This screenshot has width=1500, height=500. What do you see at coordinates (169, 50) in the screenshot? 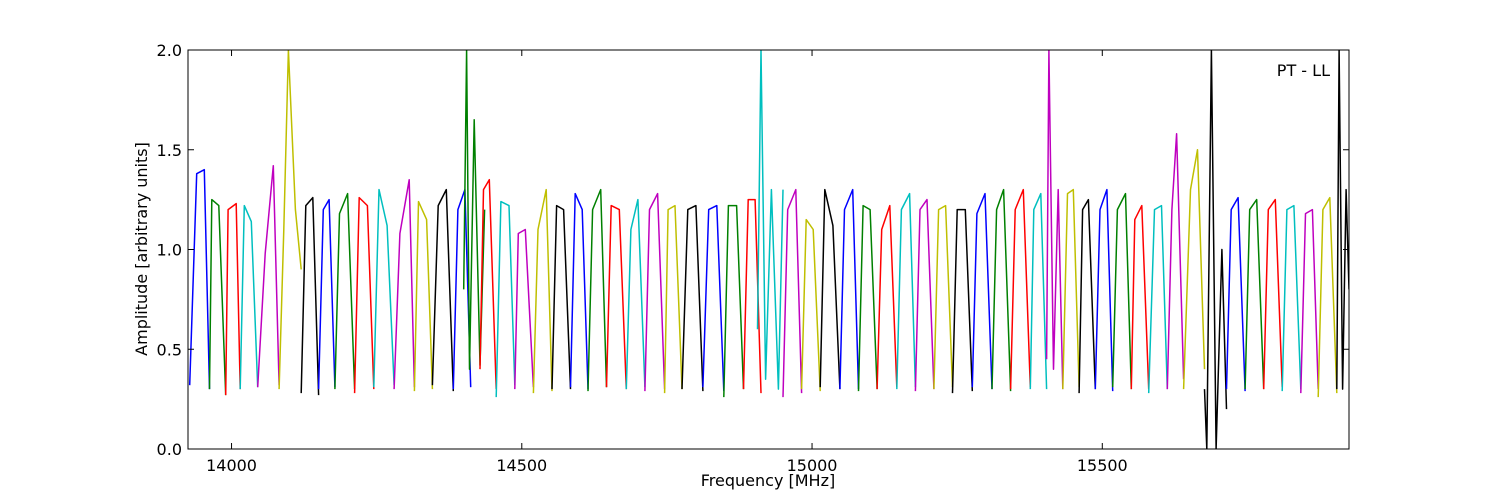
I see `y-tick-label: 2.0` at bounding box center [169, 50].